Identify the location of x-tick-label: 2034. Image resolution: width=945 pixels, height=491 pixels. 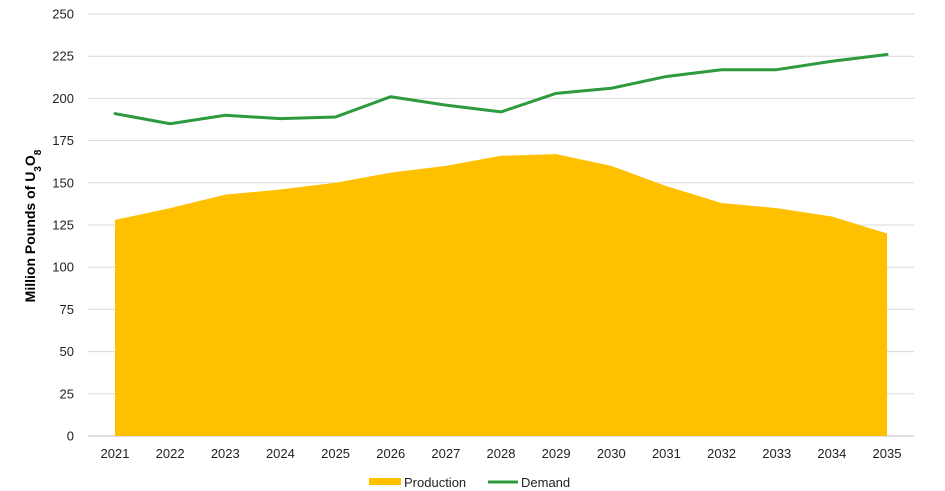
(831, 453).